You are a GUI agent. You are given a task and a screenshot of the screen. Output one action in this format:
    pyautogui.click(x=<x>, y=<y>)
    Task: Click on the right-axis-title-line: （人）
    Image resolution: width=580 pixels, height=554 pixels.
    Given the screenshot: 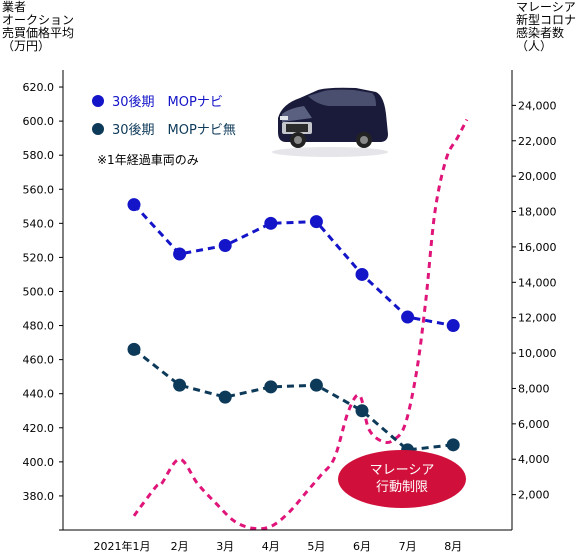 What is the action you would take?
    pyautogui.click(x=534, y=46)
    